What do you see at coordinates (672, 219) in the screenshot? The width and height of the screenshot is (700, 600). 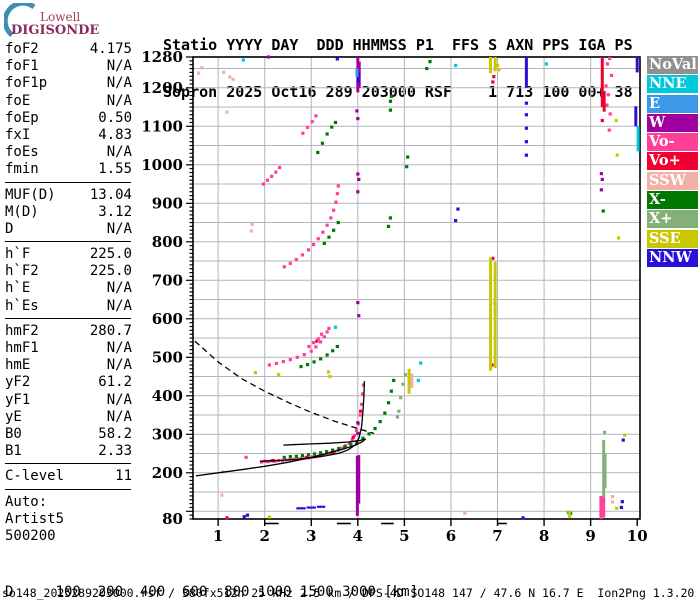 I see `legend-item-x: X+` at bounding box center [672, 219].